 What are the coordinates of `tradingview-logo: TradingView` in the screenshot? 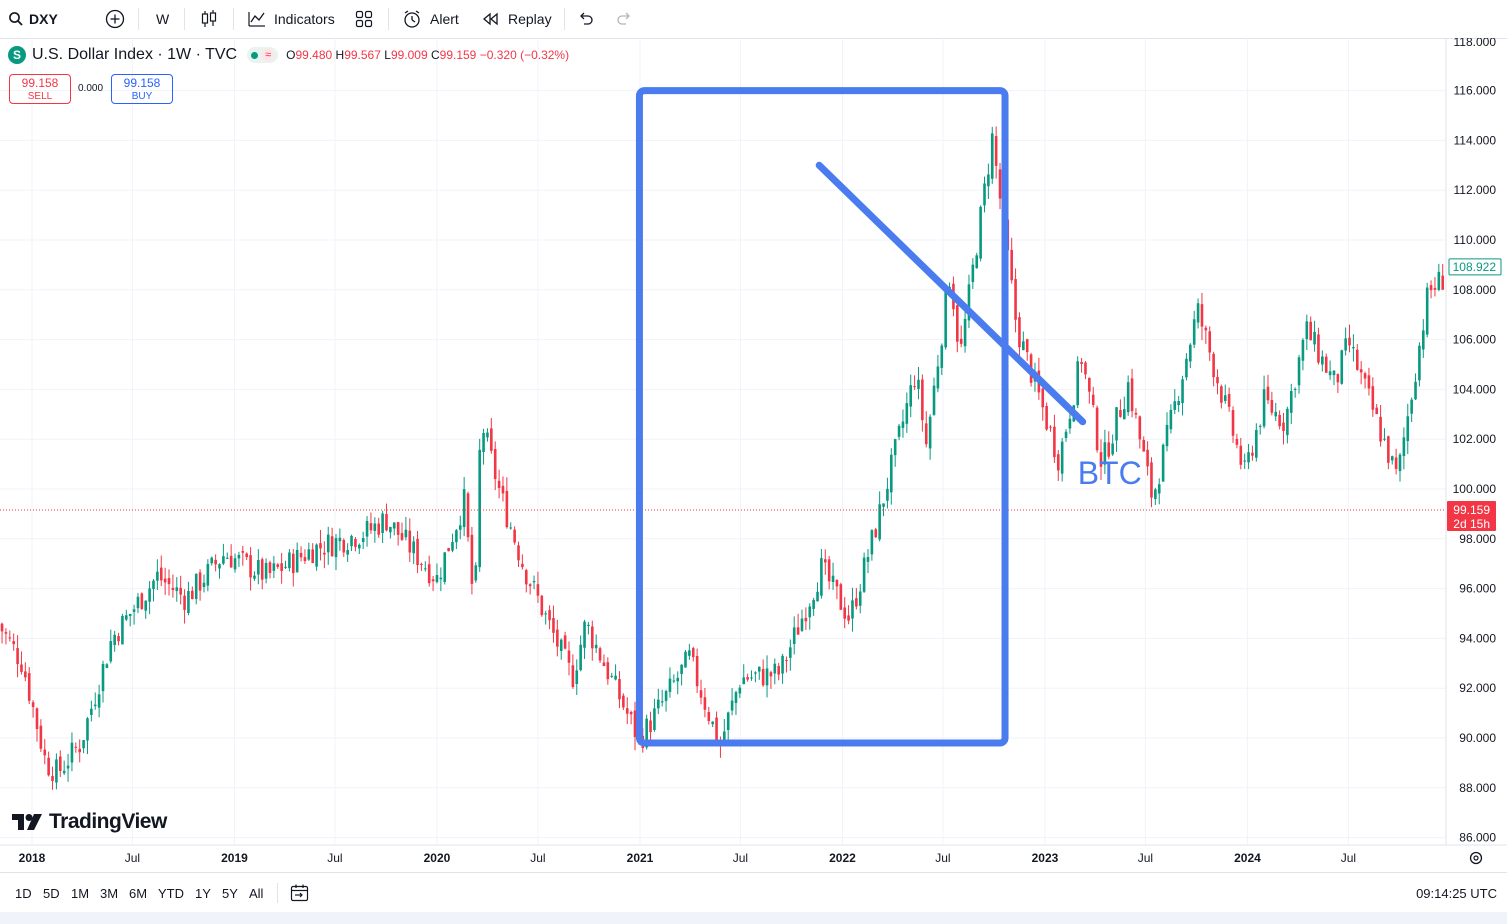 It's located at (89, 822).